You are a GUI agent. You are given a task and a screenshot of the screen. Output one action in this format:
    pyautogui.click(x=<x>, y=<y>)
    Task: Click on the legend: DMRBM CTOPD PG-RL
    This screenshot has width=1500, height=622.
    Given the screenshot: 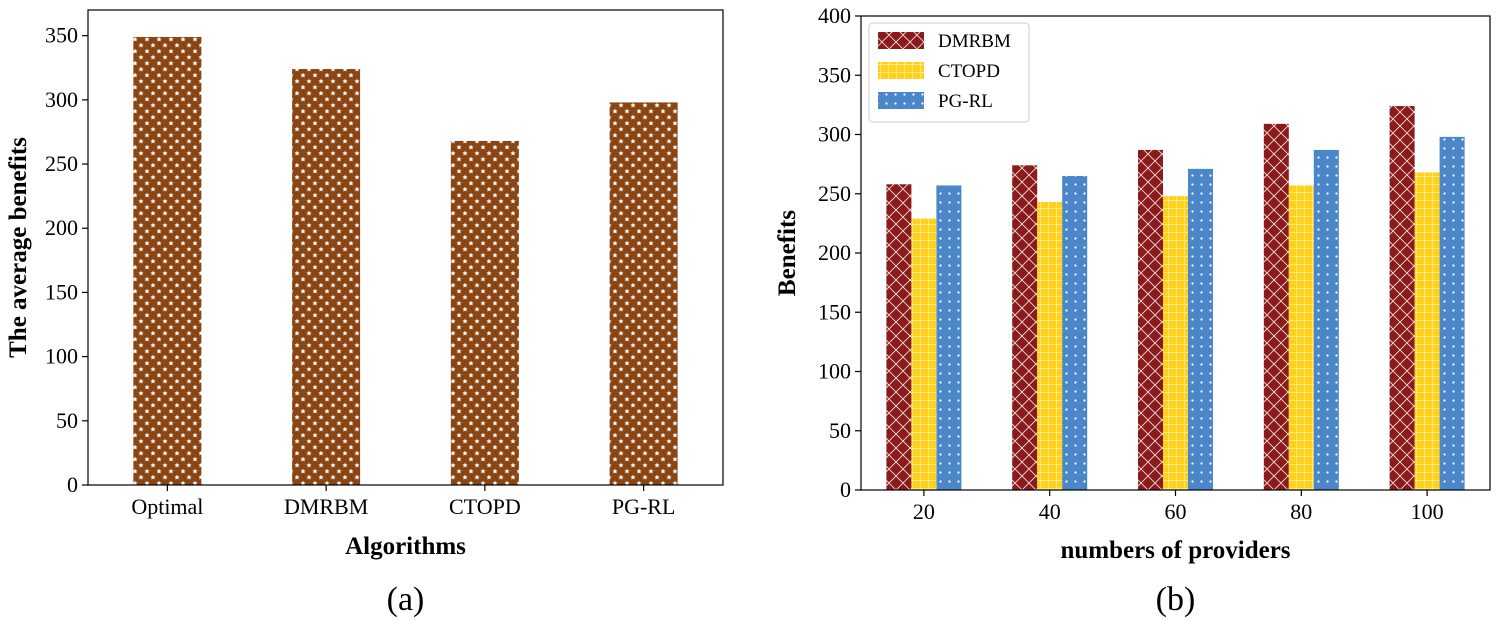 What is the action you would take?
    pyautogui.click(x=949, y=72)
    